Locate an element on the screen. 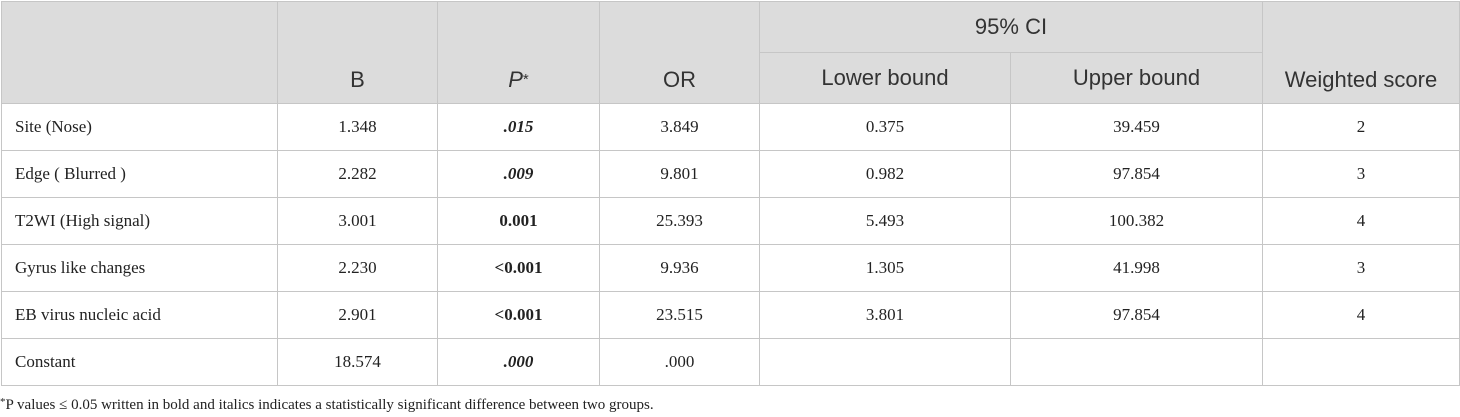 This screenshot has width=1460, height=417. header-b: B is located at coordinates (357, 52).